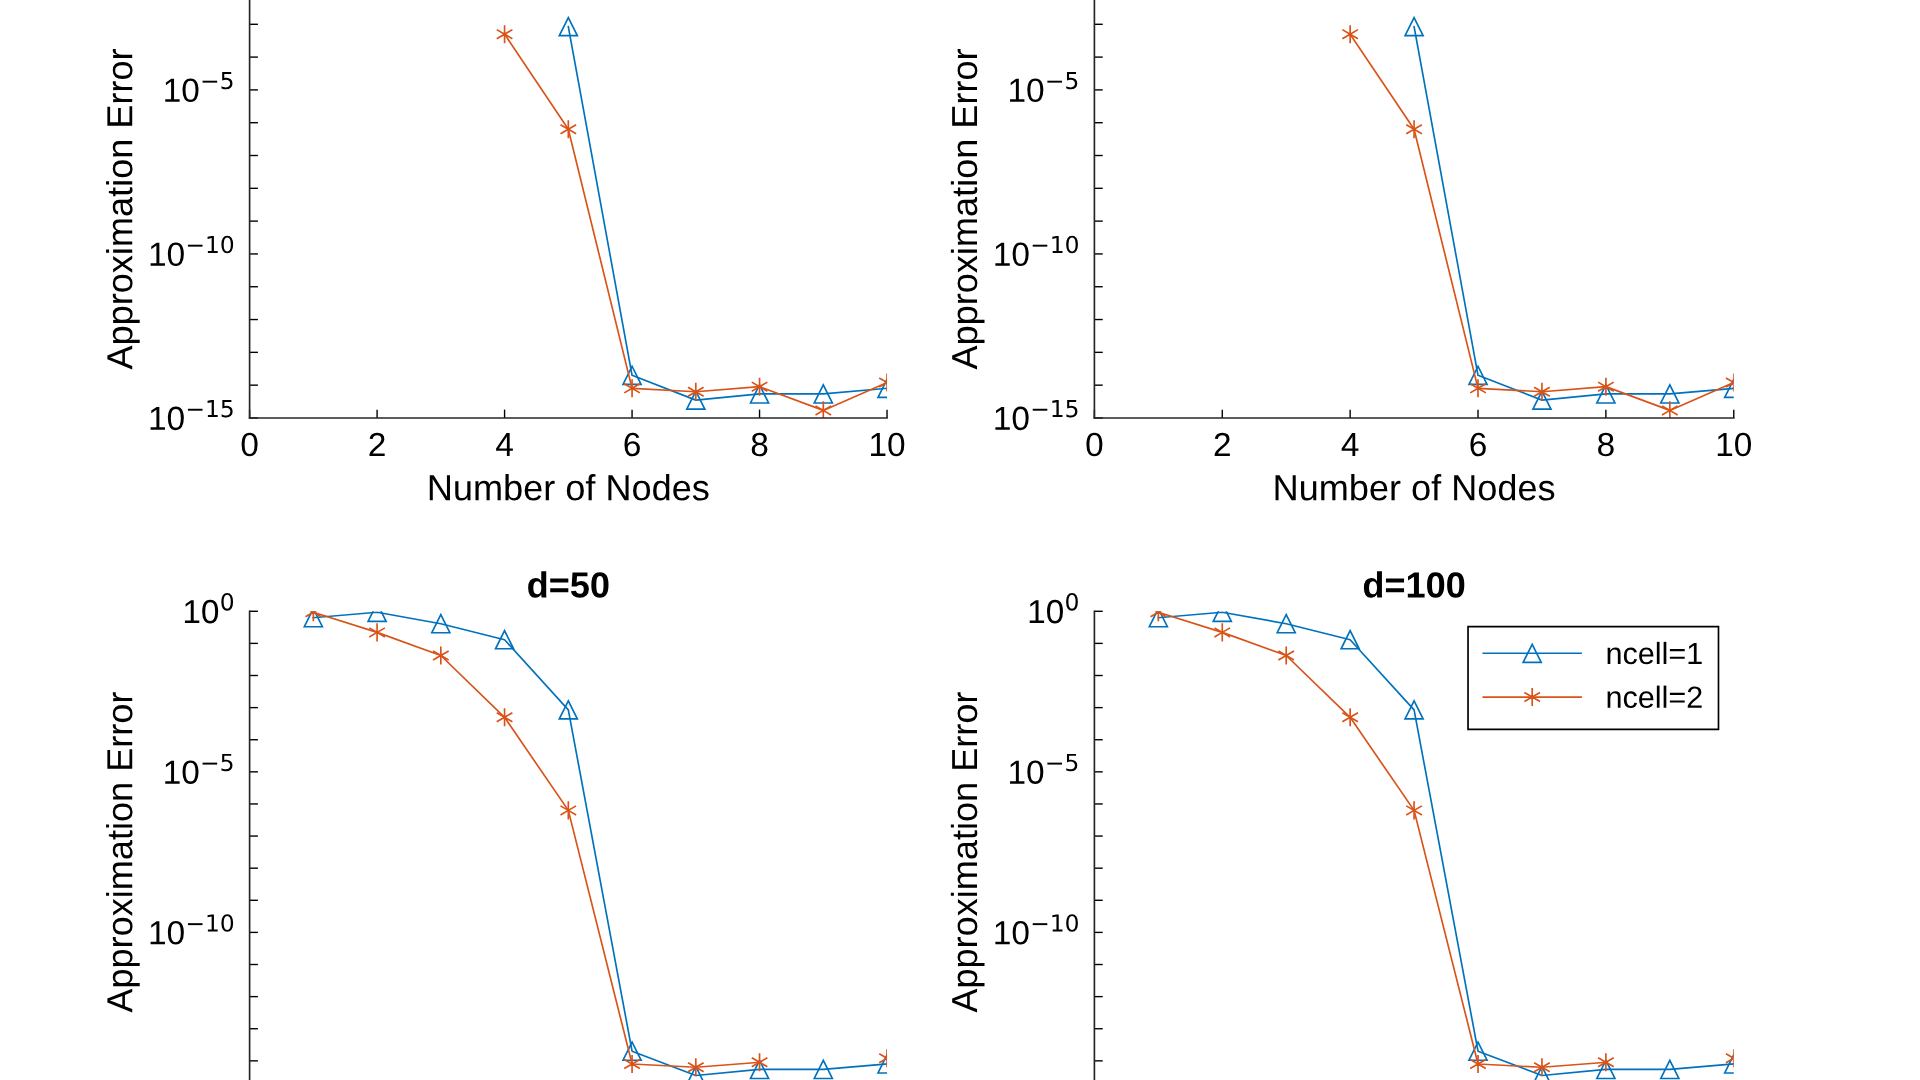 This screenshot has height=1080, width=1920. Describe the element at coordinates (1414, 584) in the screenshot. I see `chart-title: d=100` at that location.